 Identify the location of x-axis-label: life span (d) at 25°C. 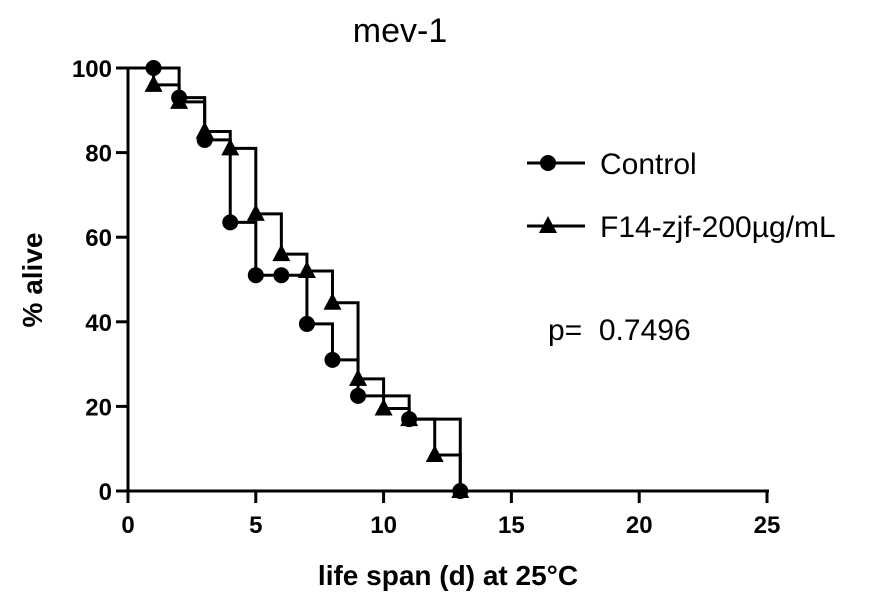
(448, 575).